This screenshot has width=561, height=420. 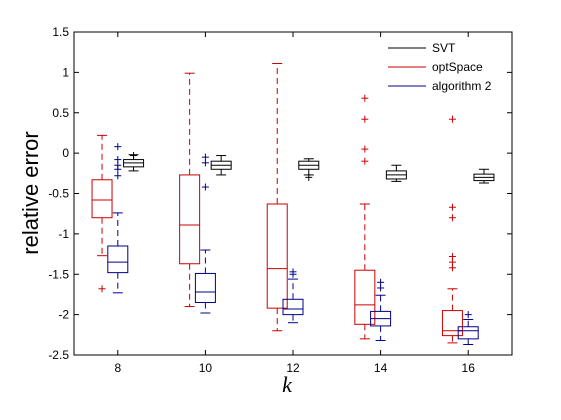 I want to click on y-tick-label: -2.5, so click(x=58, y=355).